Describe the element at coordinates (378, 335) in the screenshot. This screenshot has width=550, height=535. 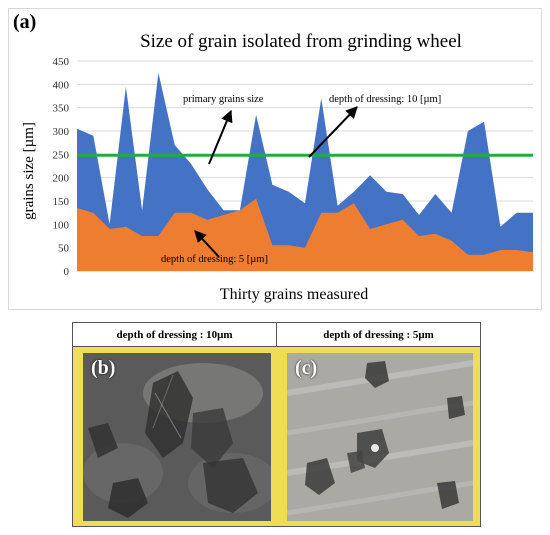
I see `photo-header-5um: depth of dressing : 5μm` at that location.